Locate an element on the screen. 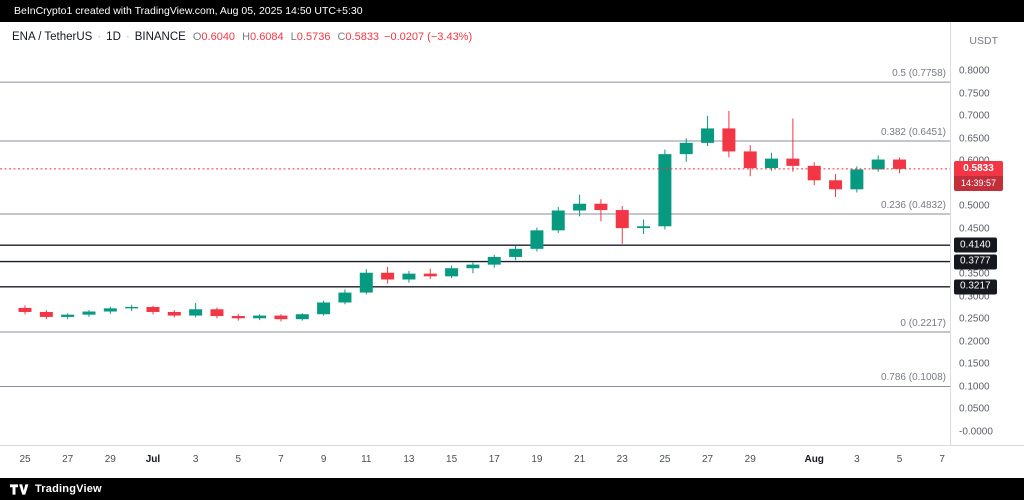  price-axis-label: 0.1000 is located at coordinates (974, 387).